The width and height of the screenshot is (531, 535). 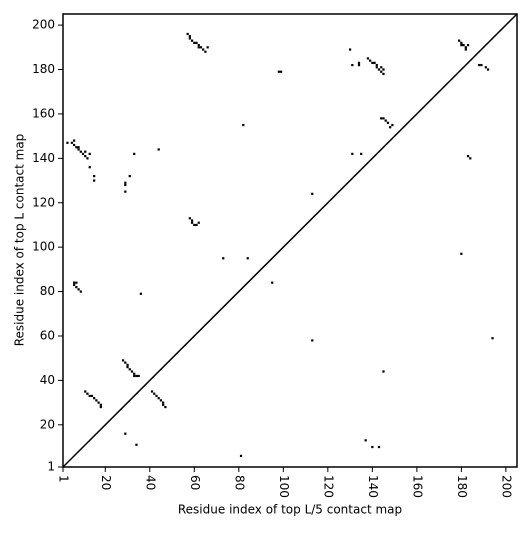 What do you see at coordinates (47, 424) in the screenshot?
I see `y-tick-label: 20` at bounding box center [47, 424].